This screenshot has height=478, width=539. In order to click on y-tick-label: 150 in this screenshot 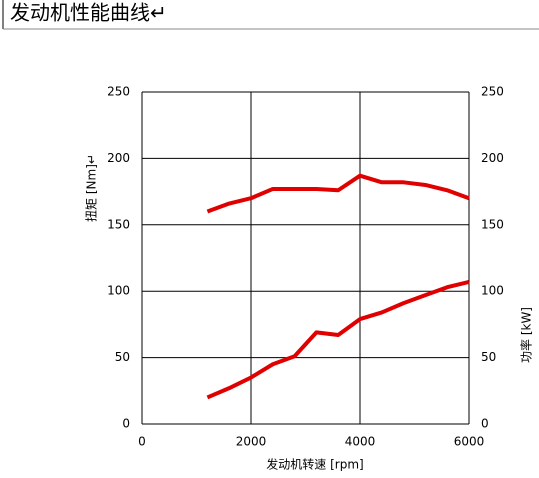, I will do `click(118, 224)`.